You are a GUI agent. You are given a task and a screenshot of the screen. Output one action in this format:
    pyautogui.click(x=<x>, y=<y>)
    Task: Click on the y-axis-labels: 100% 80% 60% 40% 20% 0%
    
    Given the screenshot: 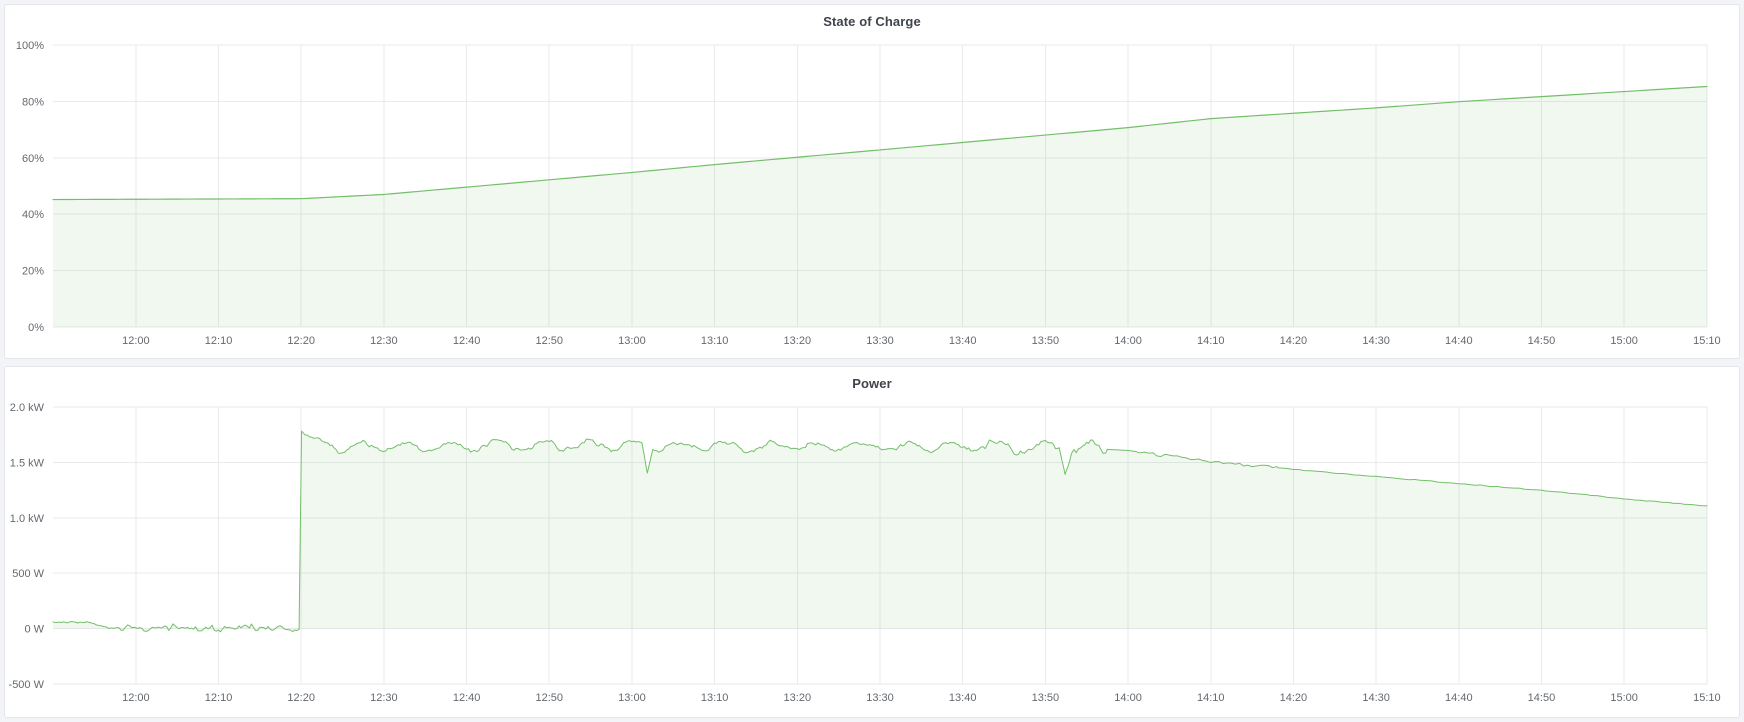 What is the action you would take?
    pyautogui.click(x=30, y=187)
    